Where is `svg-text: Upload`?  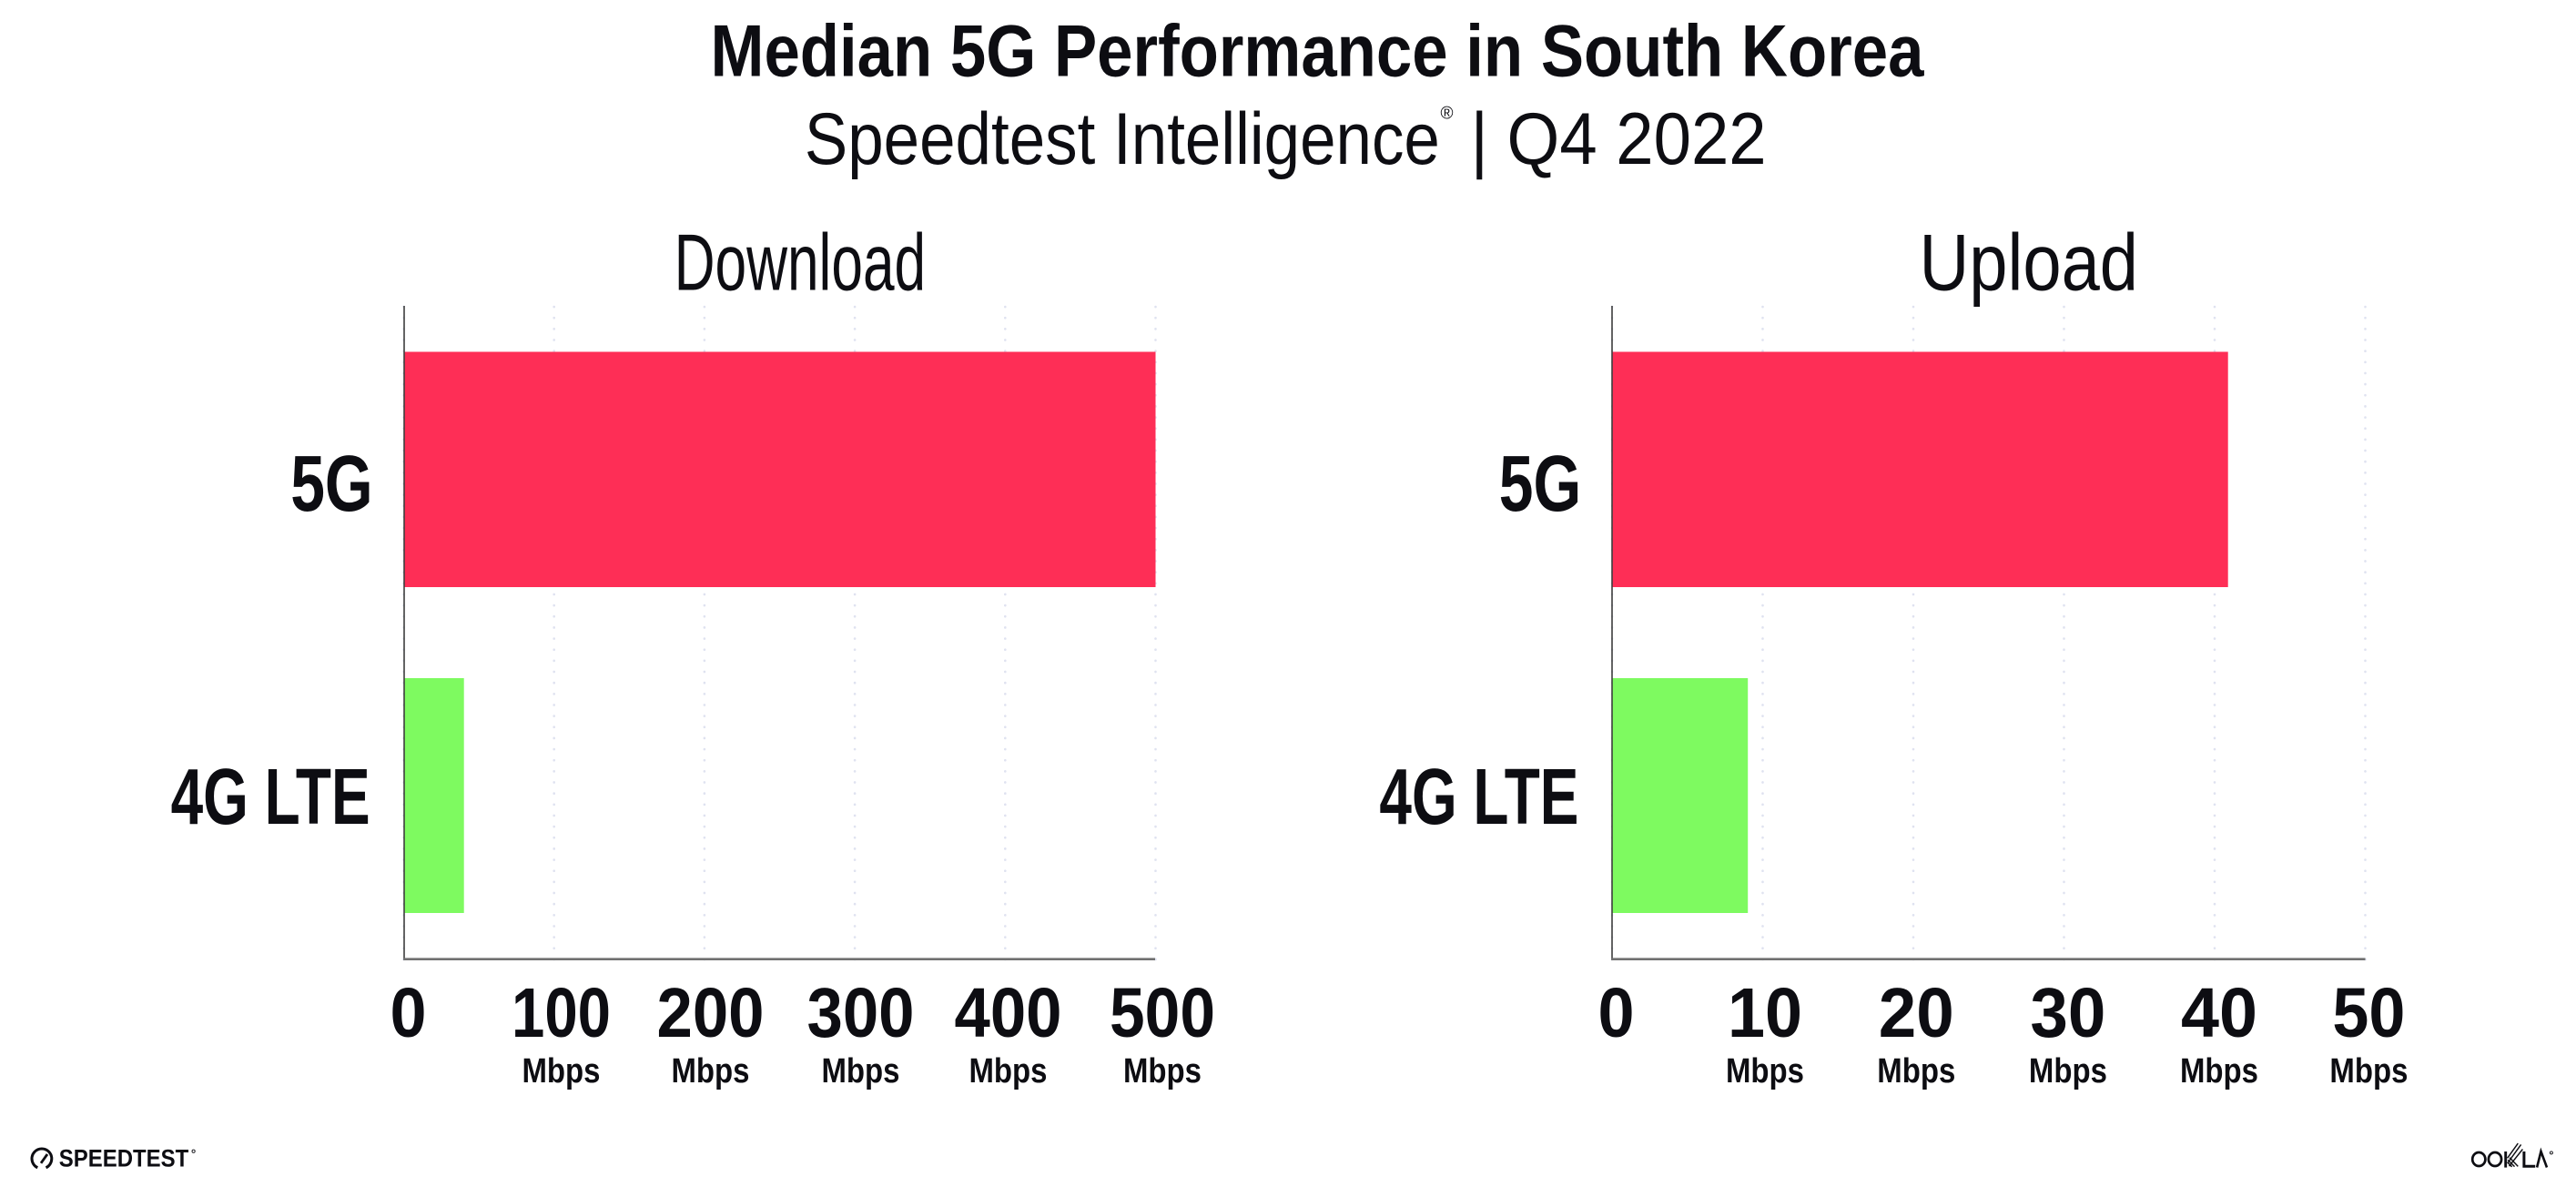
svg-text: Upload is located at coordinates (2029, 263).